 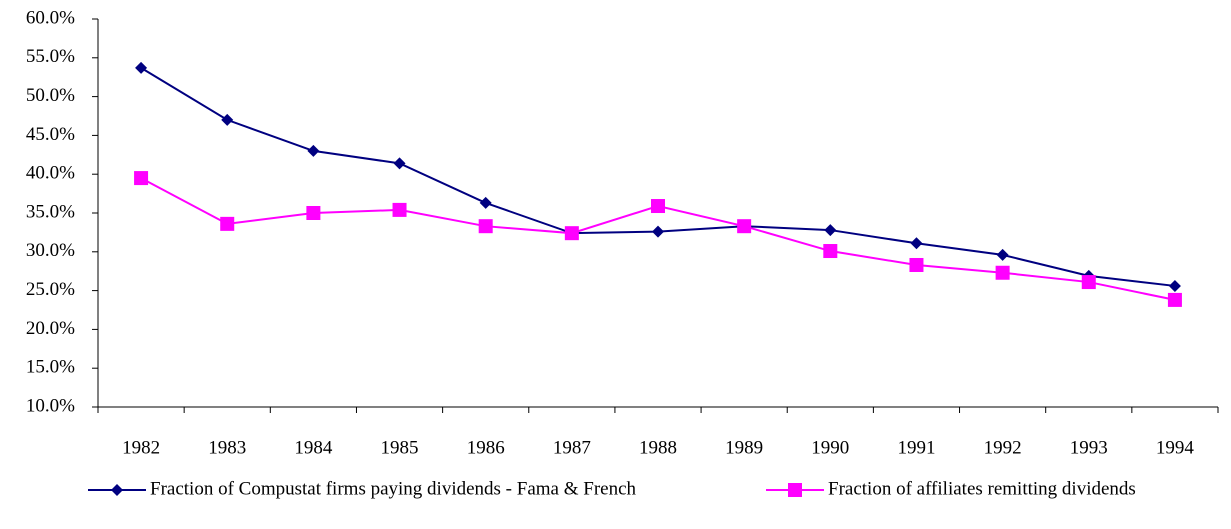 What do you see at coordinates (486, 447) in the screenshot?
I see `x-tick-label: 1986` at bounding box center [486, 447].